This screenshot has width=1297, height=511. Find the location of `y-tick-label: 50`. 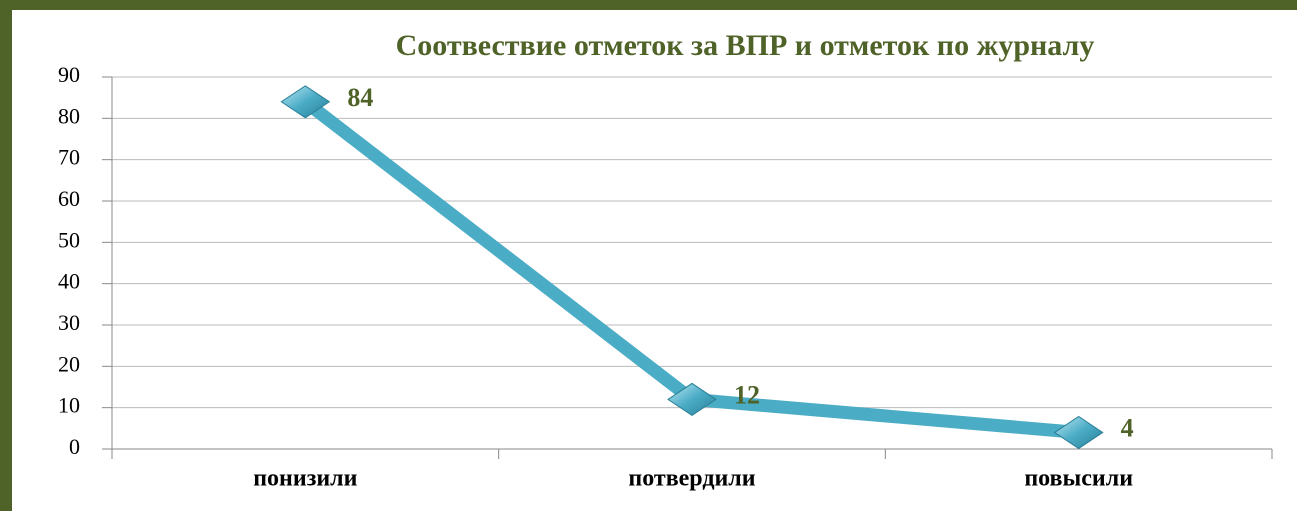

y-tick-label: 50 is located at coordinates (69, 239).